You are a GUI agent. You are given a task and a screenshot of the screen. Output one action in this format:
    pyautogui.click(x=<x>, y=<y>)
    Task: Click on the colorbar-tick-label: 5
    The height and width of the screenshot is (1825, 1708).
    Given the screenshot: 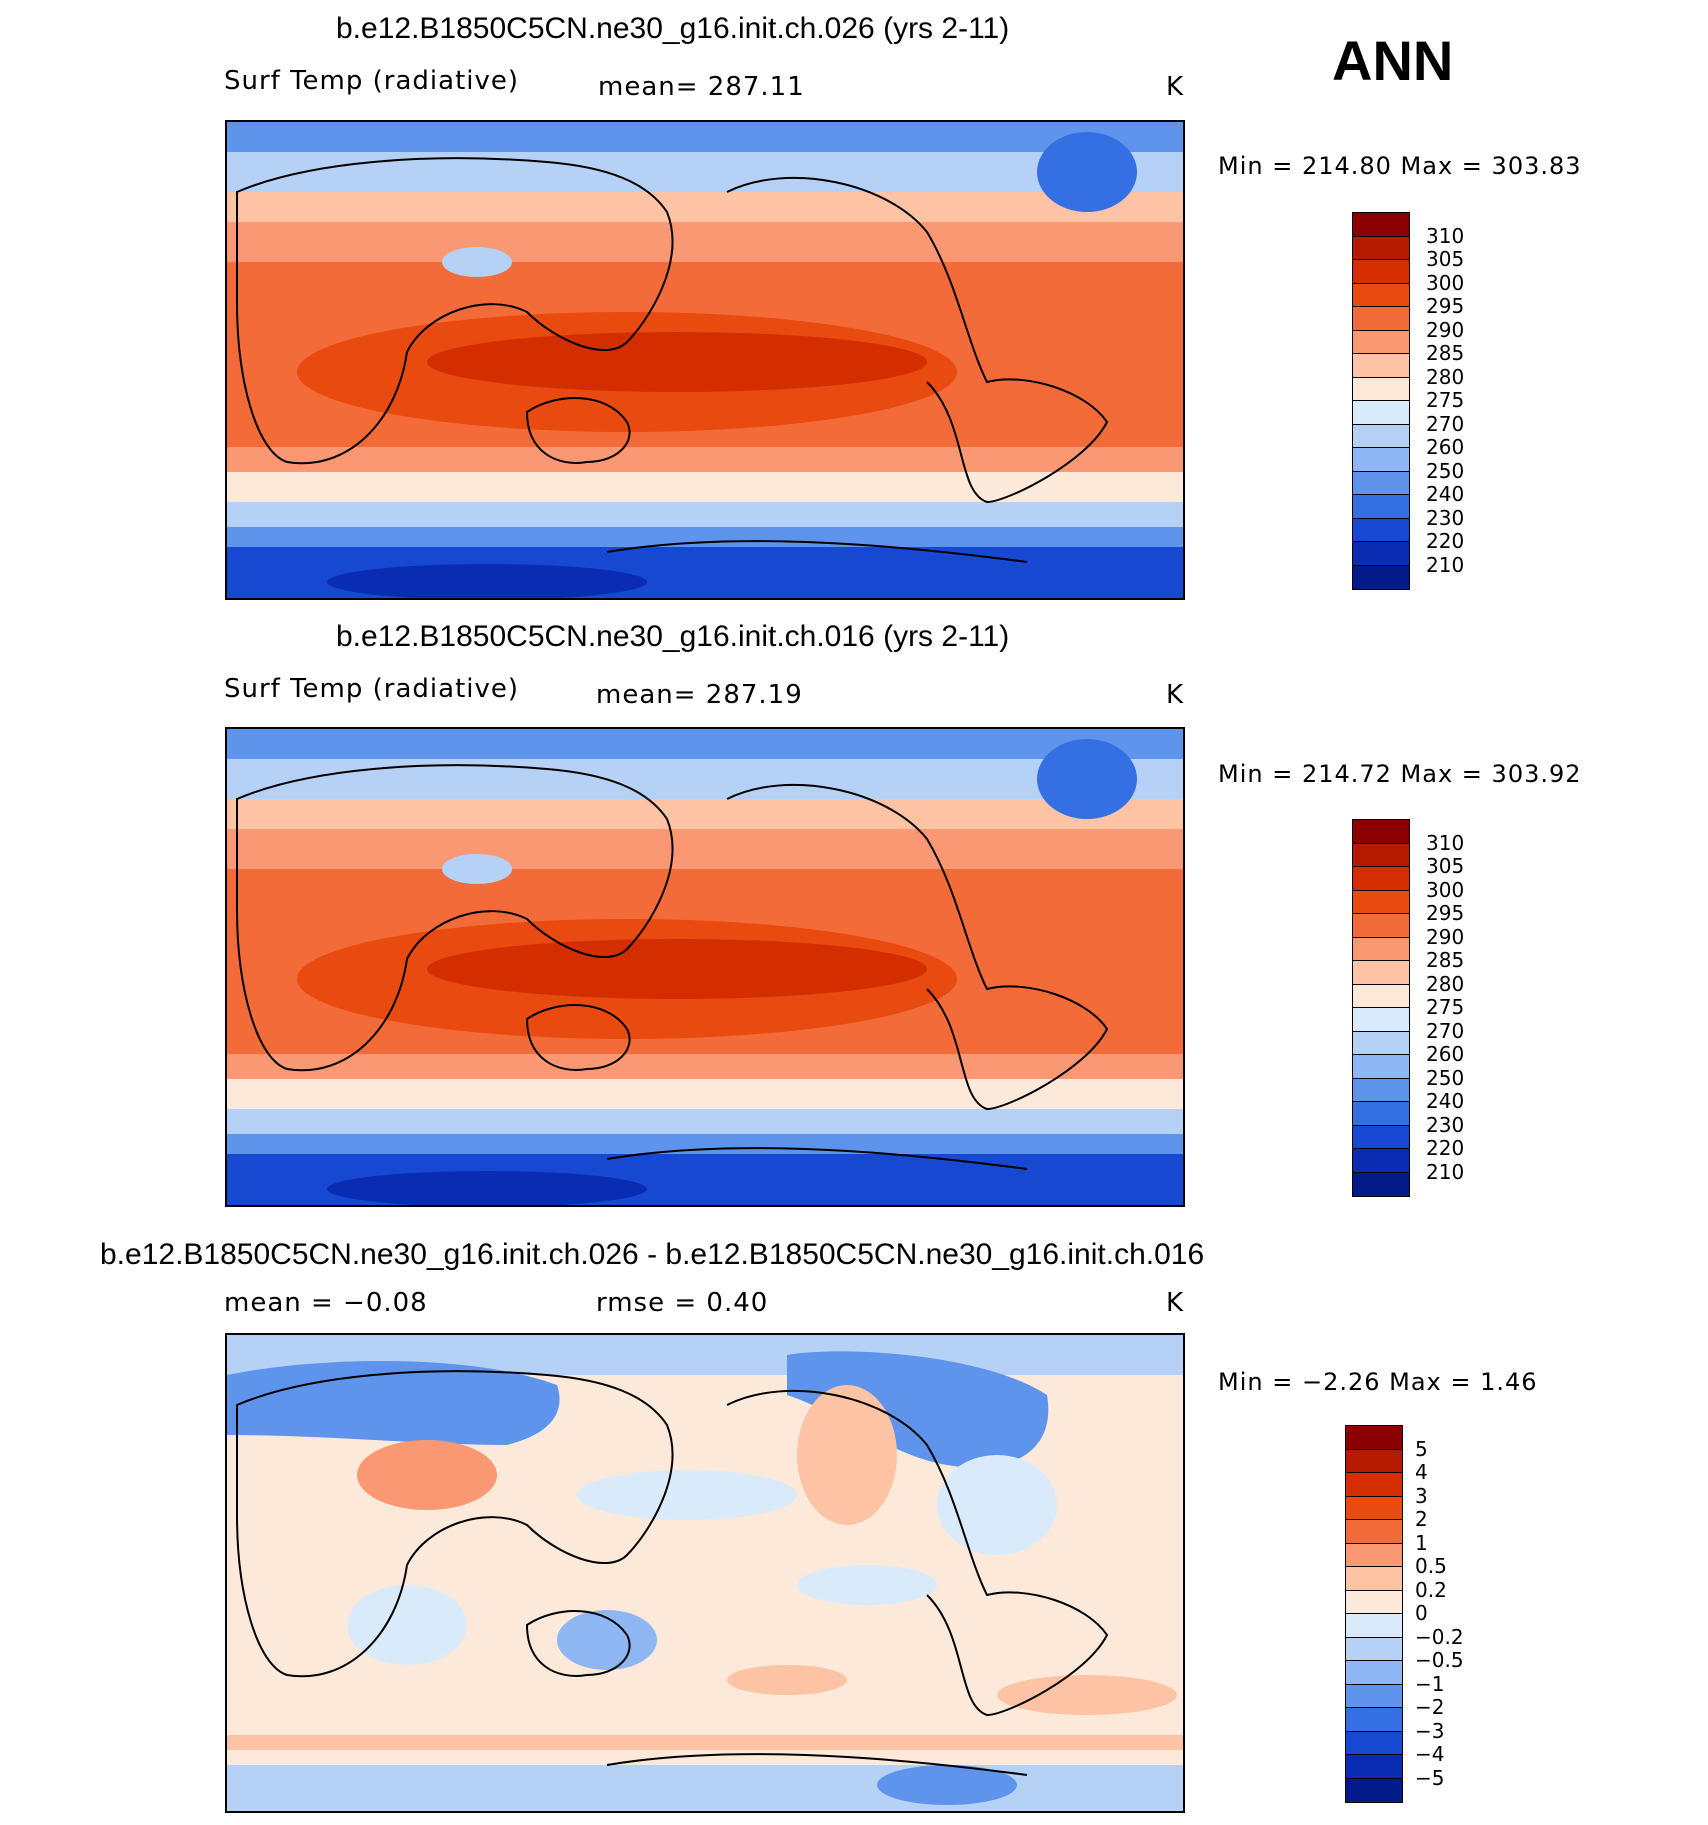 What is the action you would take?
    pyautogui.click(x=1421, y=1448)
    